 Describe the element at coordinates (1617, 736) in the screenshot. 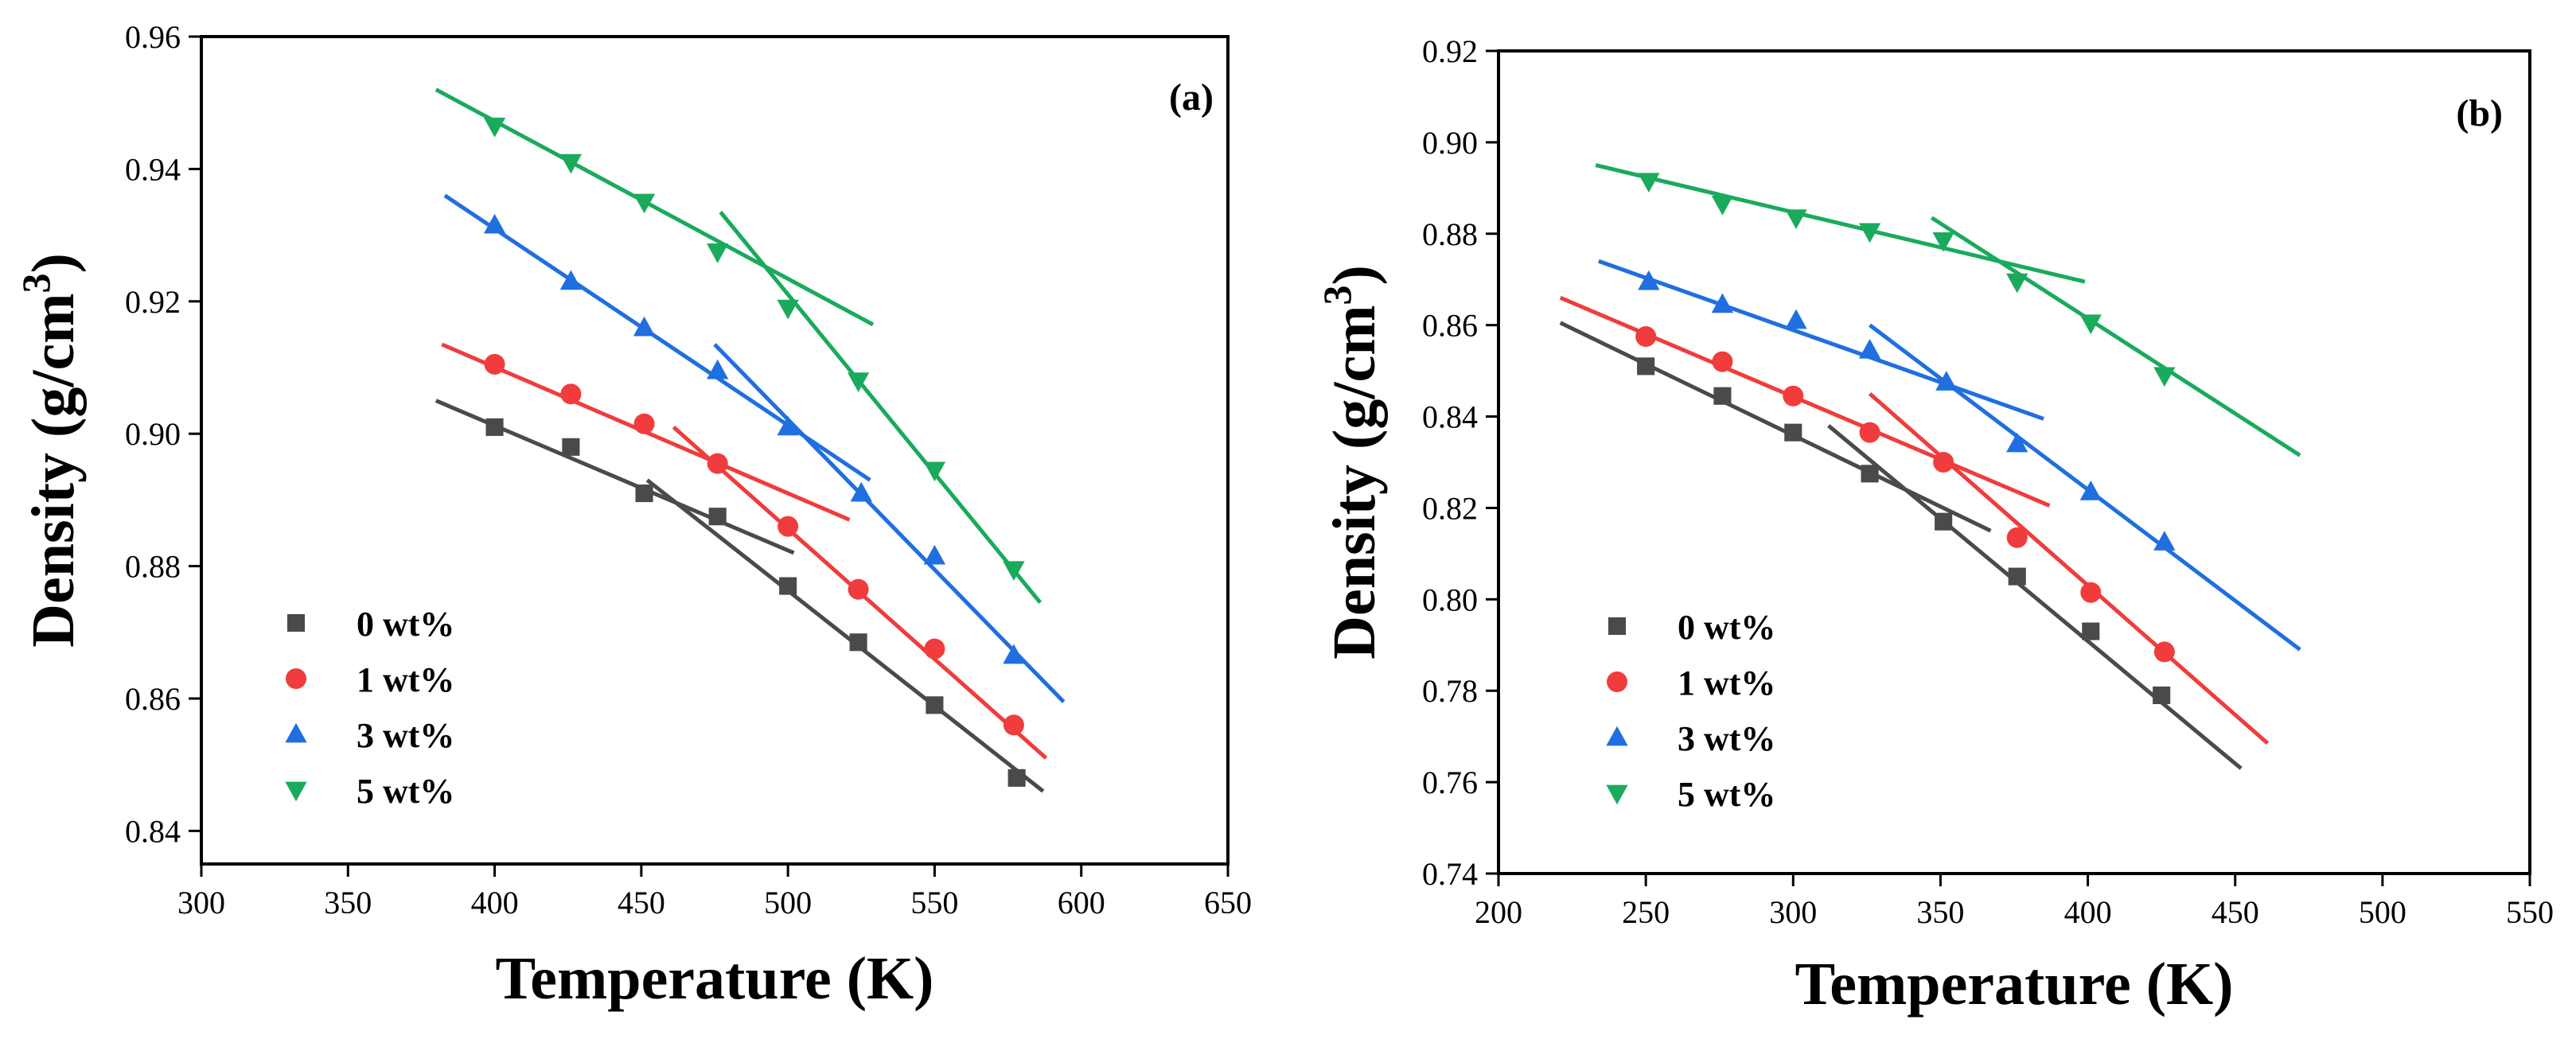

I see `legend-symbol-3-wt` at that location.